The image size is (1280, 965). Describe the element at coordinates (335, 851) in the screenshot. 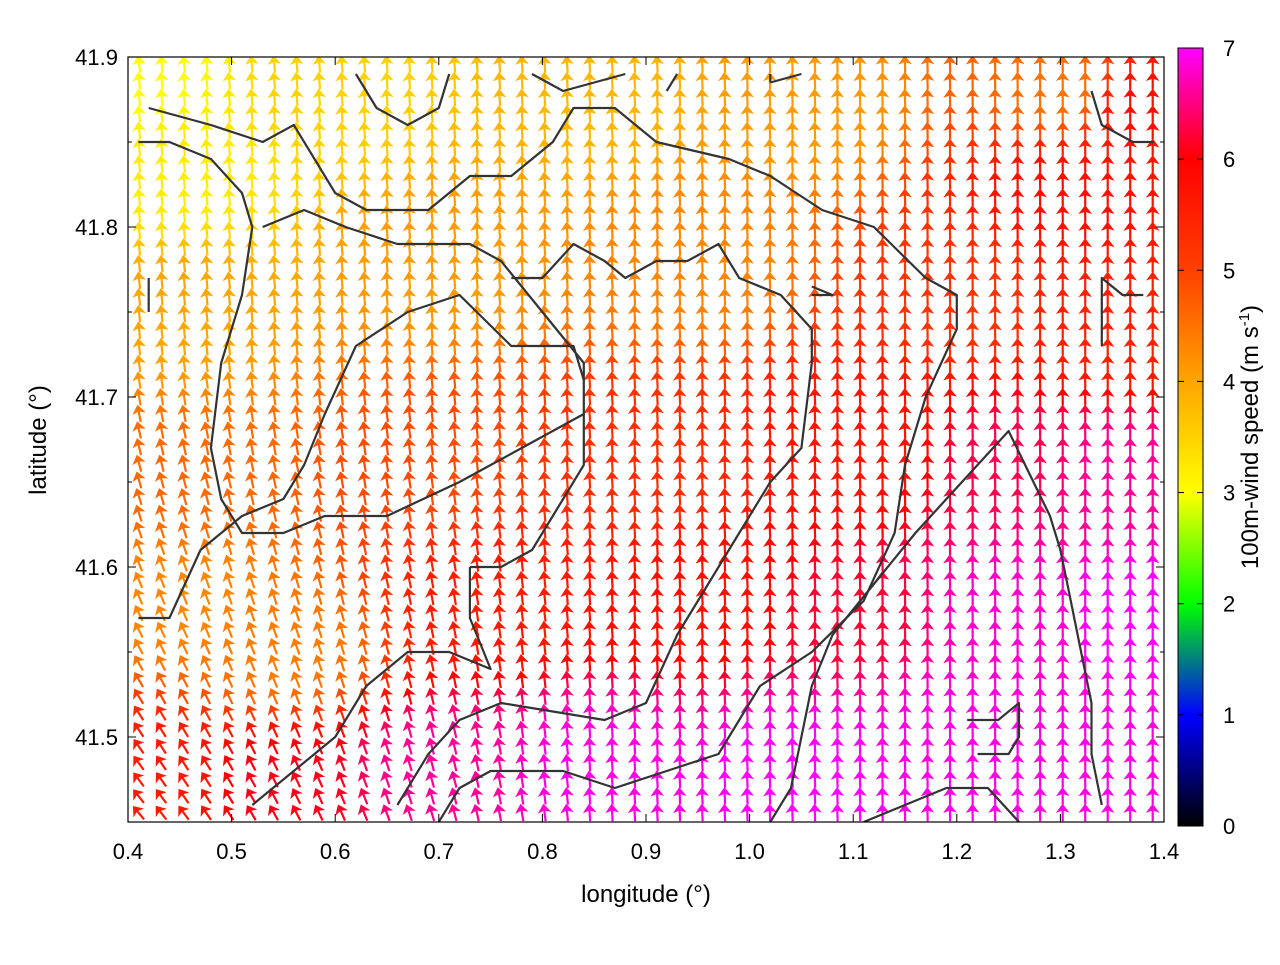

I see `x-tick-label: 0.6` at that location.